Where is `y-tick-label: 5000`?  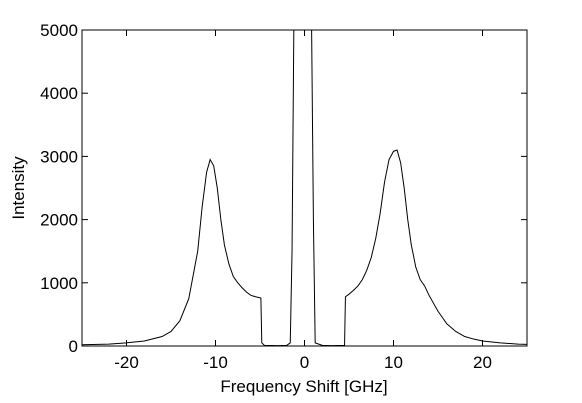 y-tick-label: 5000 is located at coordinates (59, 30).